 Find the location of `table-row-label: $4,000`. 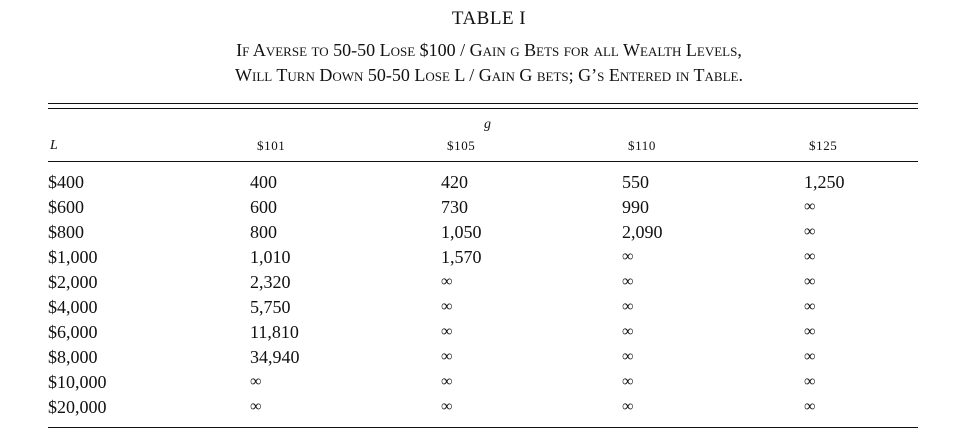

table-row-label: $4,000 is located at coordinates (73, 307).